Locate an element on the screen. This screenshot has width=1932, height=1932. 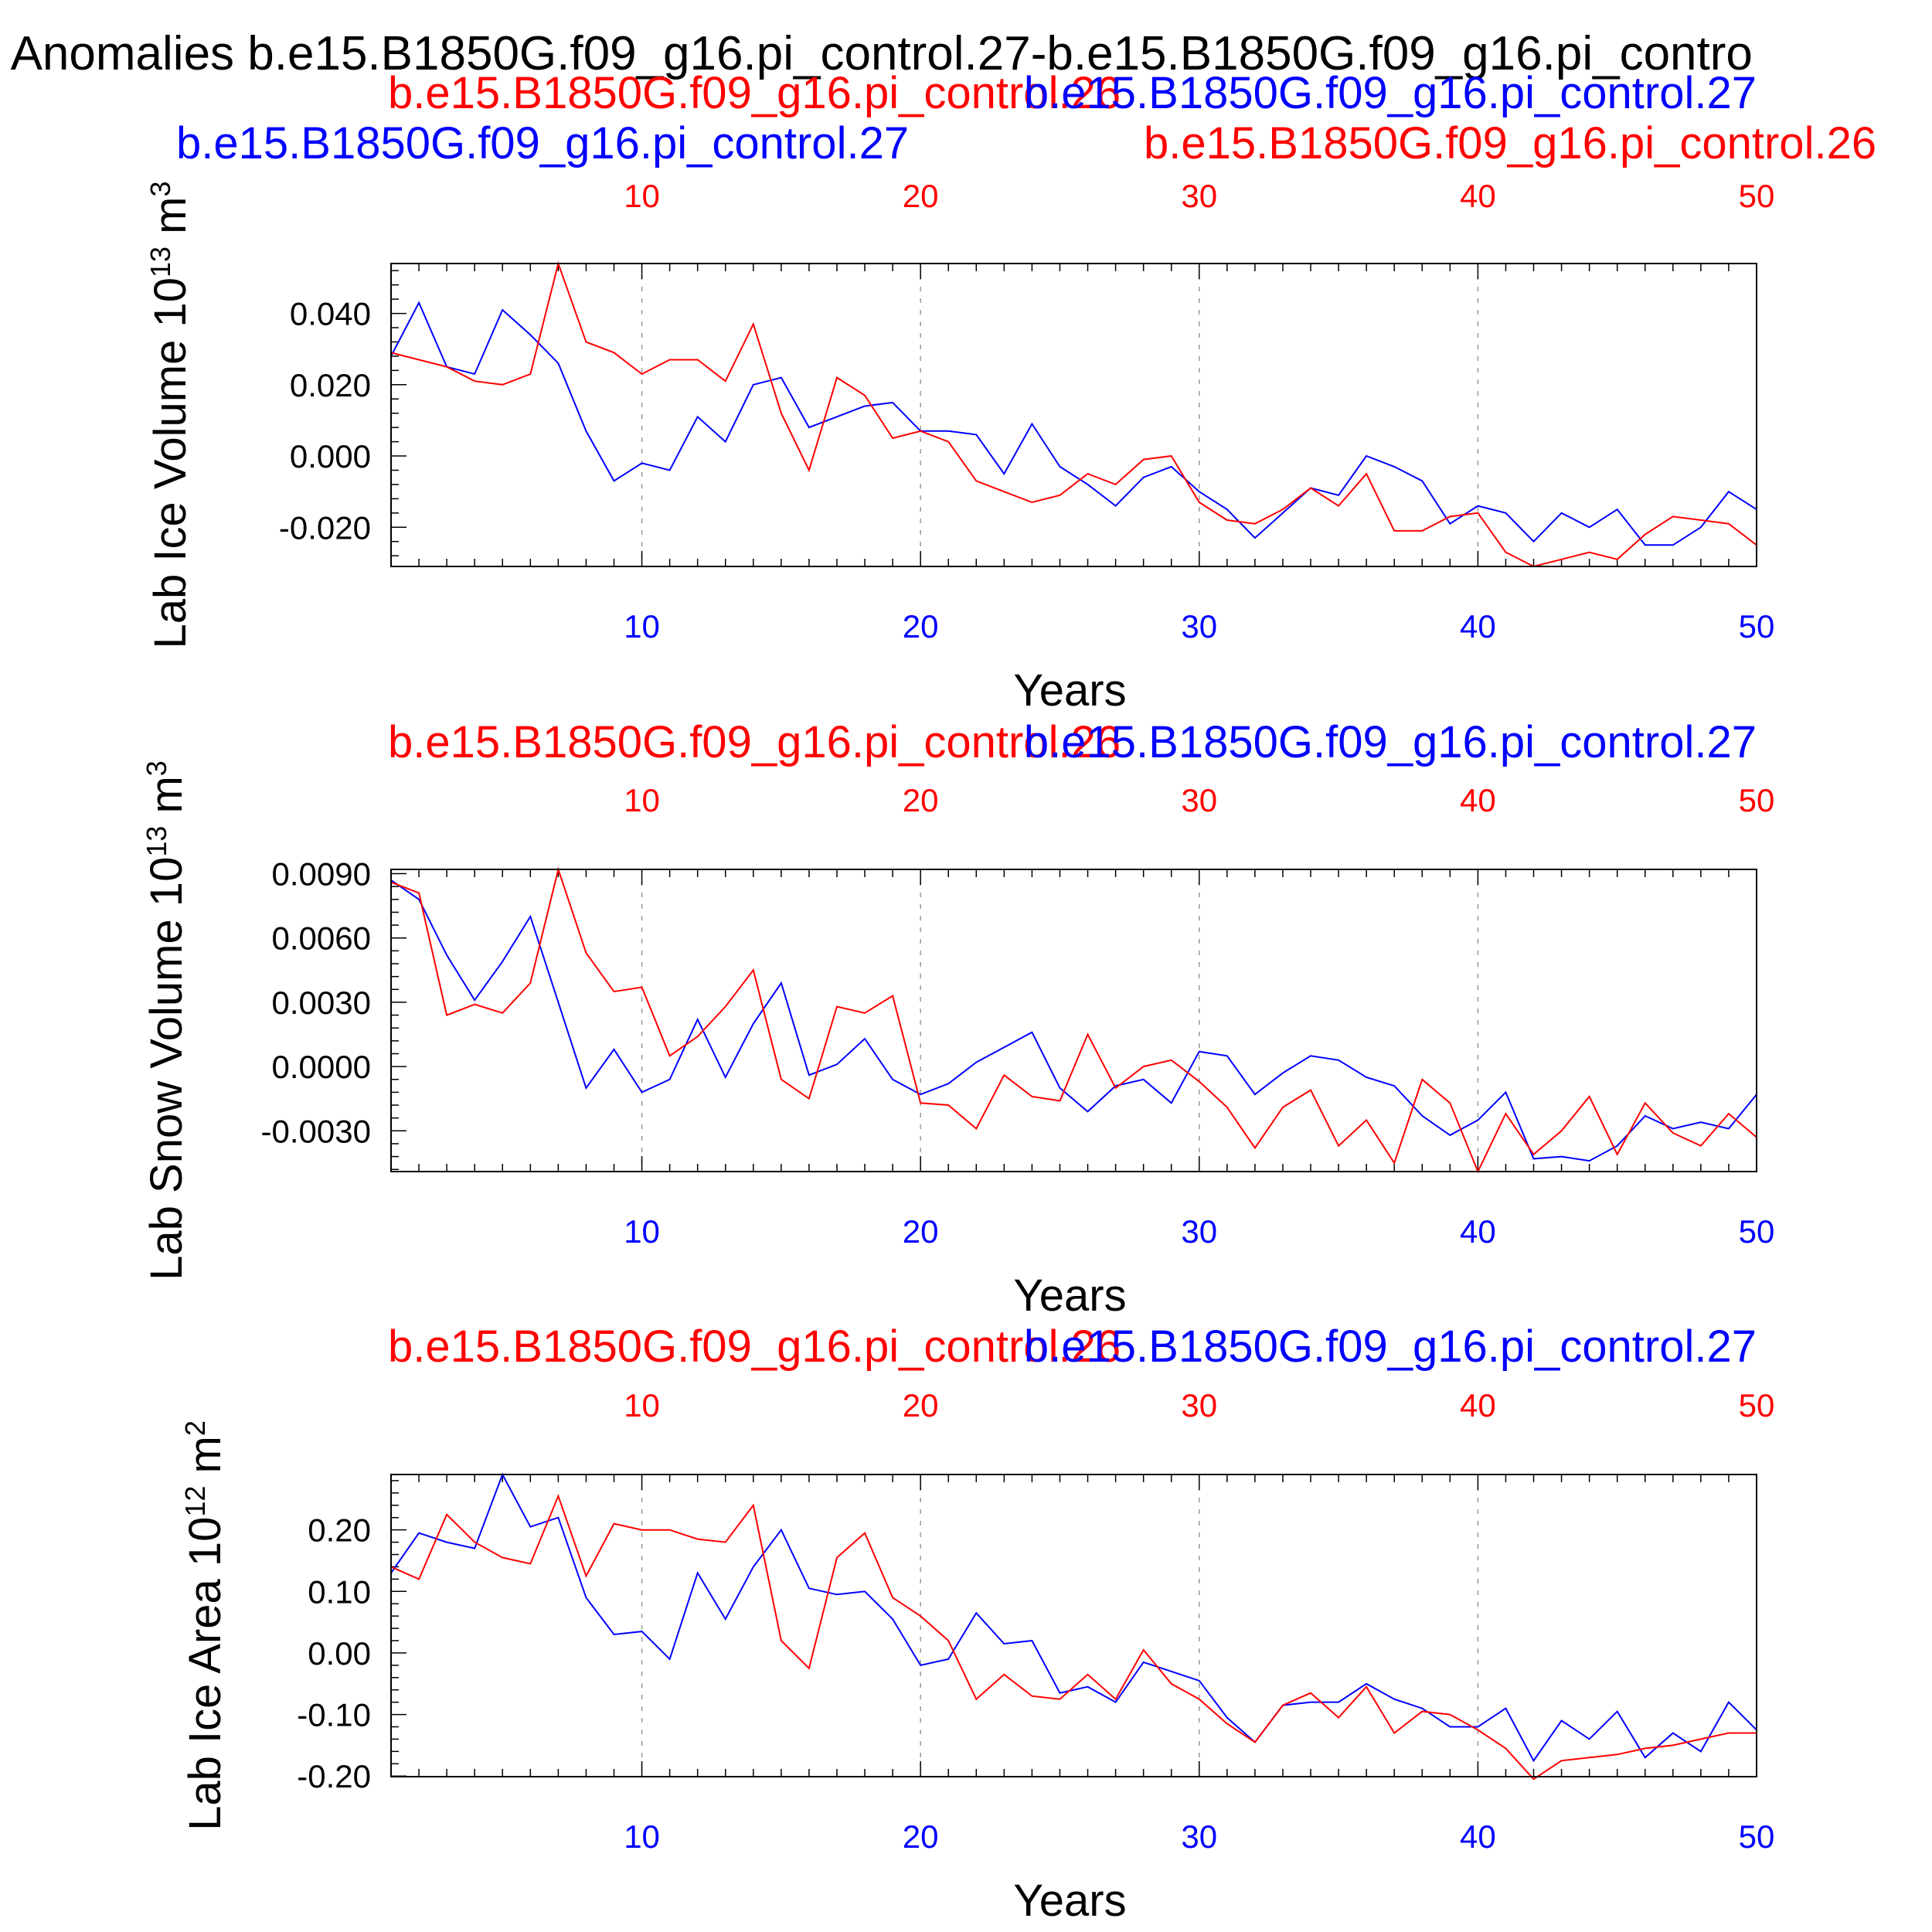
y-tick-label: -0.020 is located at coordinates (325, 528).